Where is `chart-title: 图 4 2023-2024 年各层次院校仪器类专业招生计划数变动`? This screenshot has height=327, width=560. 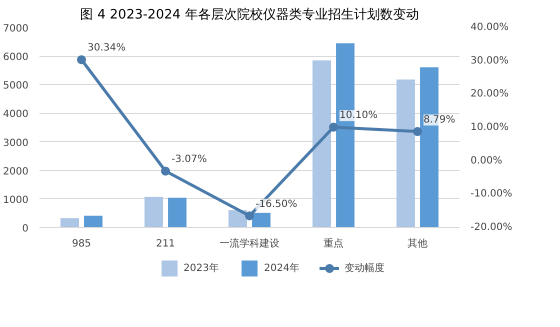
chart-title: 图 4 2023-2024 年各层次院校仪器类专业招生计划数变动 is located at coordinates (249, 15).